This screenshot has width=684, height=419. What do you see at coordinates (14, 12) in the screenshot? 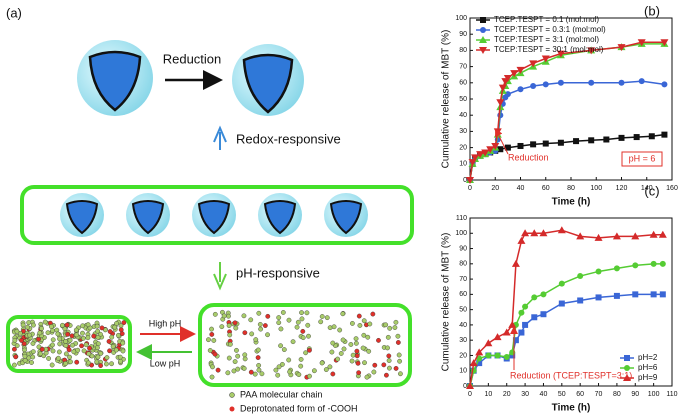
I see `panel-label: (a)` at bounding box center [14, 12].